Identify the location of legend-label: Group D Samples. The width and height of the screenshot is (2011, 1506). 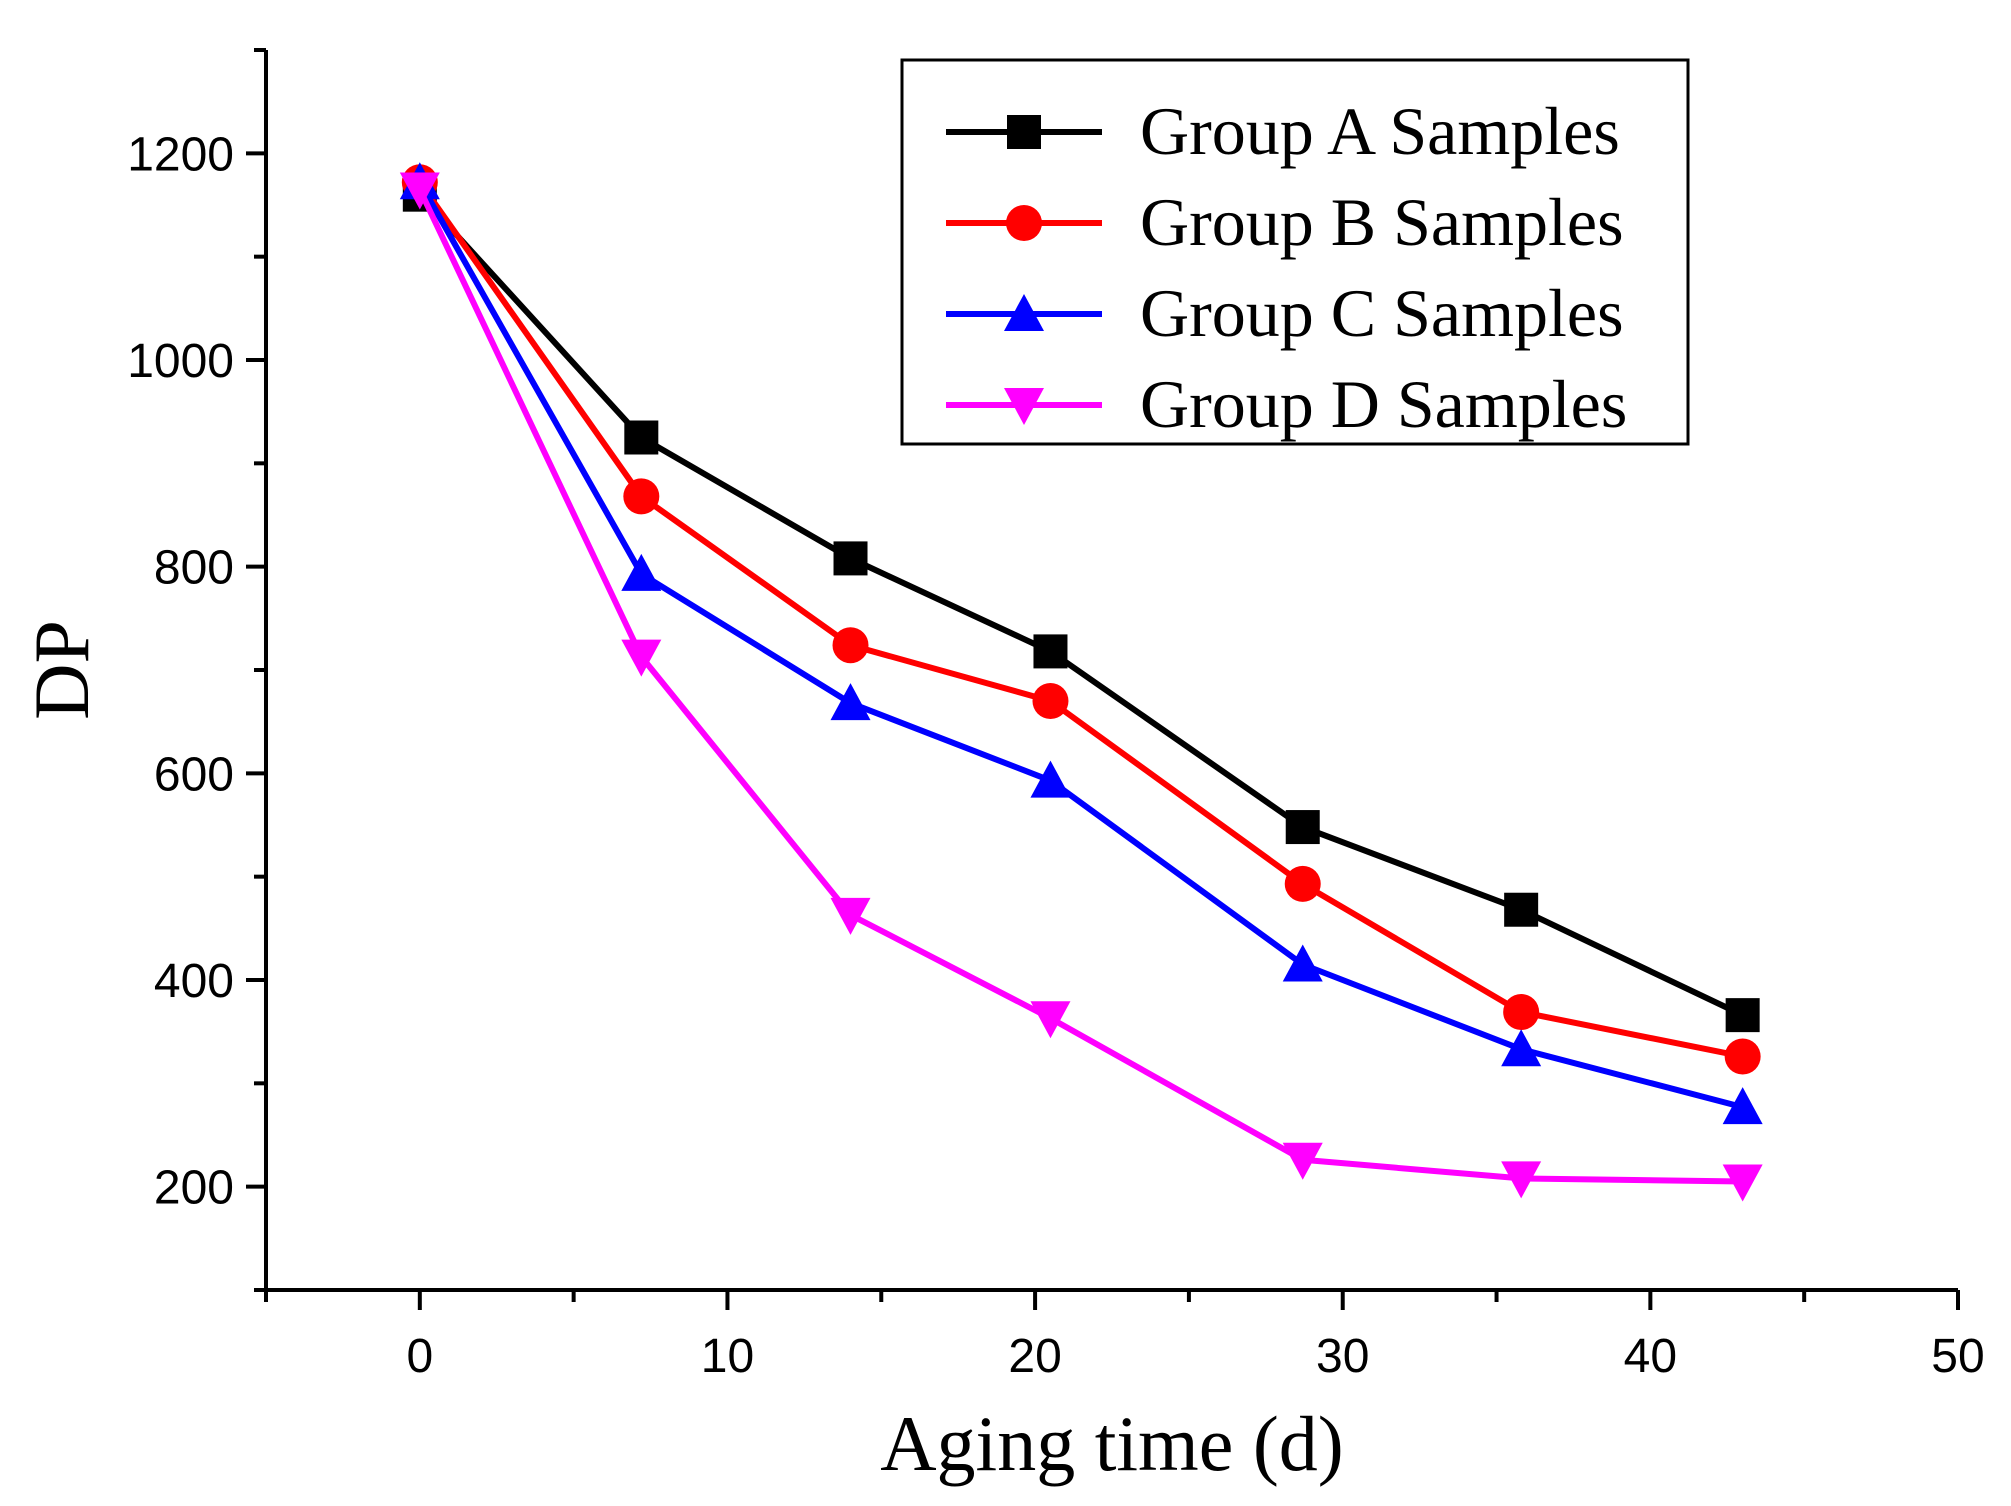
(1383, 404).